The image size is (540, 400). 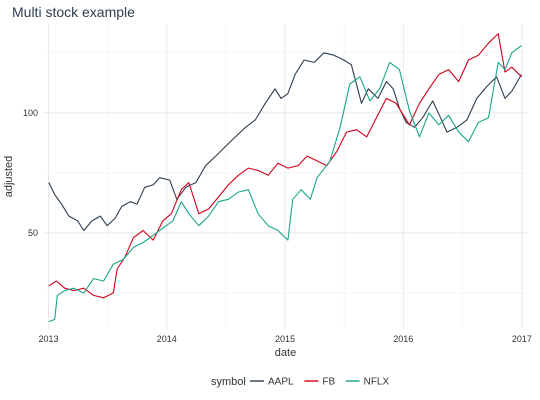 I want to click on legend-label-aapl: AAPL, so click(x=281, y=382).